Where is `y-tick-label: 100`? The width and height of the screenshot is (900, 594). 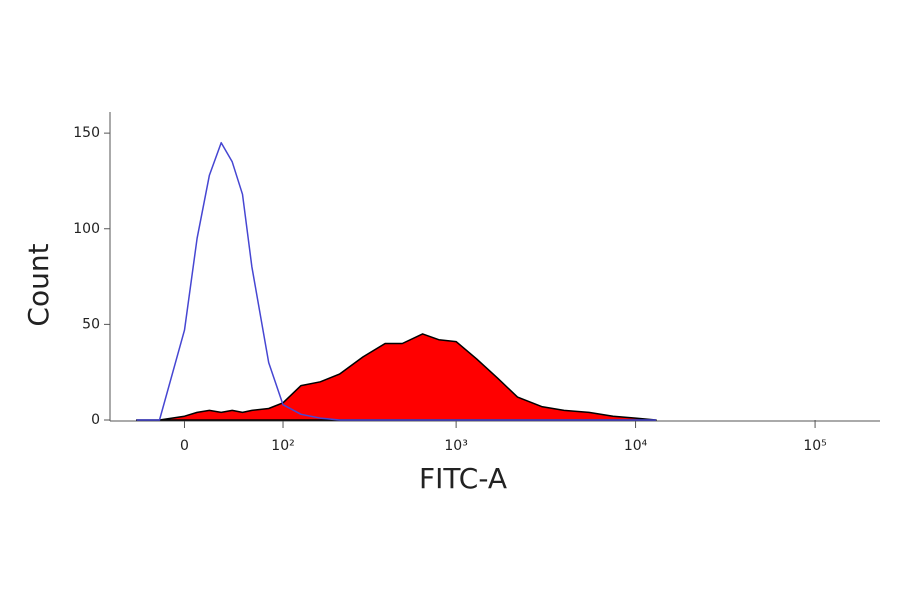 y-tick-label: 100 is located at coordinates (86, 229).